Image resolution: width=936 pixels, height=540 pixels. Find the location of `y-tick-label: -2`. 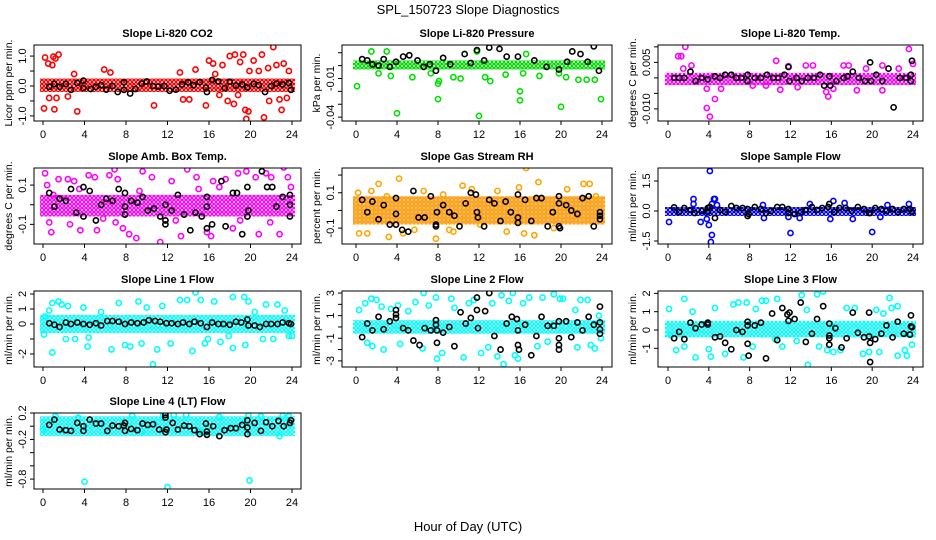

y-tick-label: -2 is located at coordinates (23, 354).